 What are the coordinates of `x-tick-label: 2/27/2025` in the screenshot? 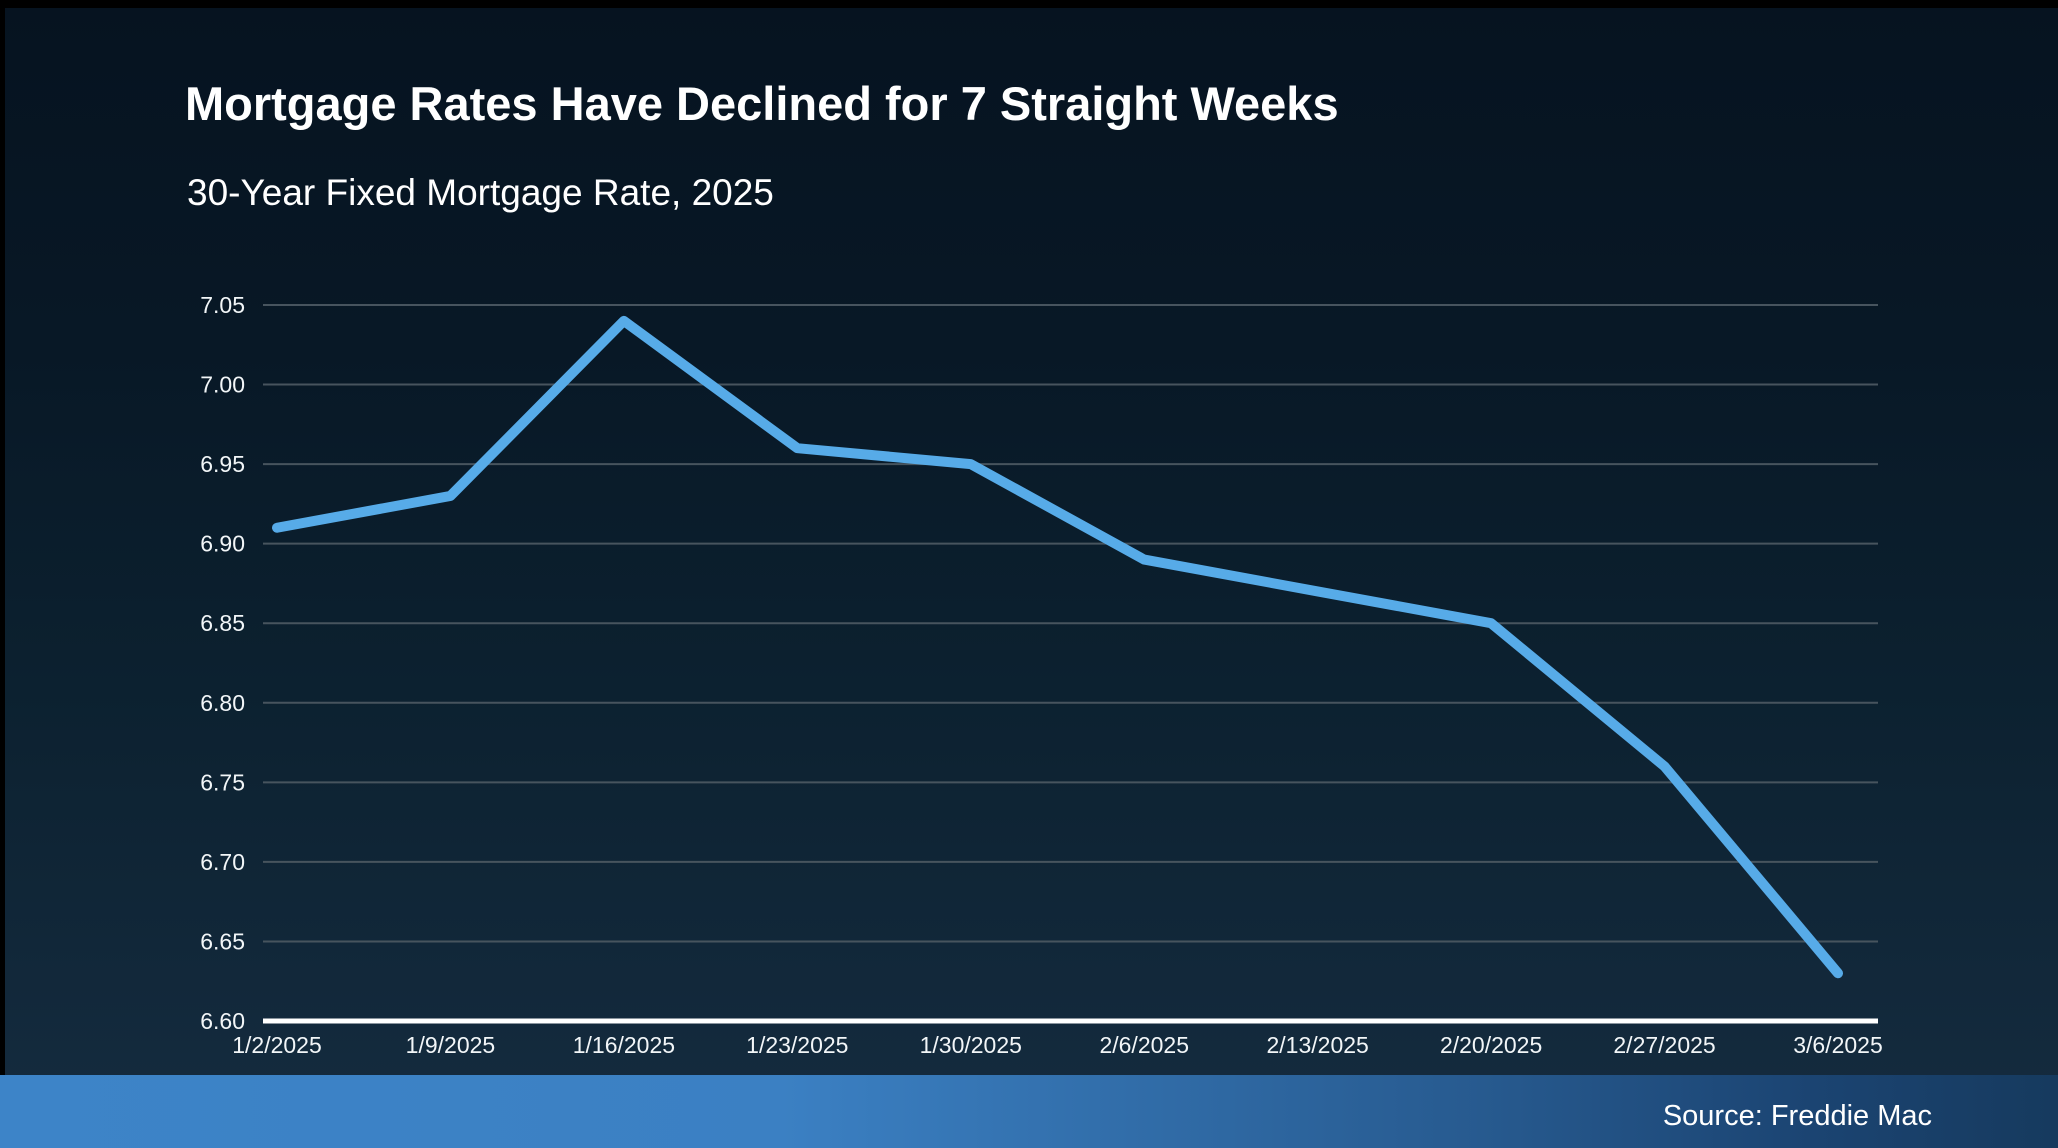 It's located at (1664, 1045).